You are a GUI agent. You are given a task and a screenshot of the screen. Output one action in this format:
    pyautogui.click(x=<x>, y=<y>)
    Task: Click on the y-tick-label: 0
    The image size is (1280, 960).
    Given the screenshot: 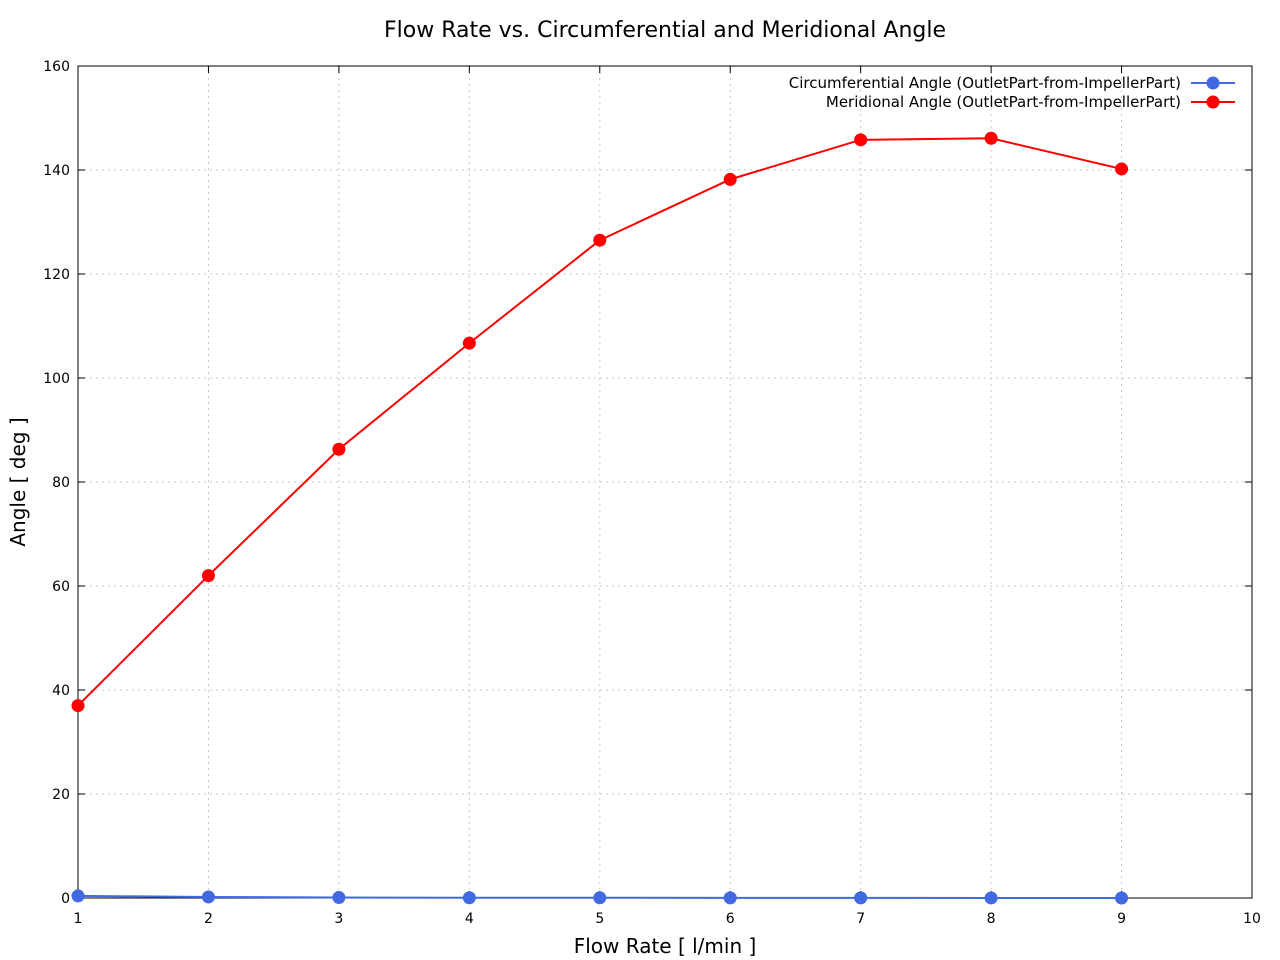 What is the action you would take?
    pyautogui.click(x=65, y=899)
    